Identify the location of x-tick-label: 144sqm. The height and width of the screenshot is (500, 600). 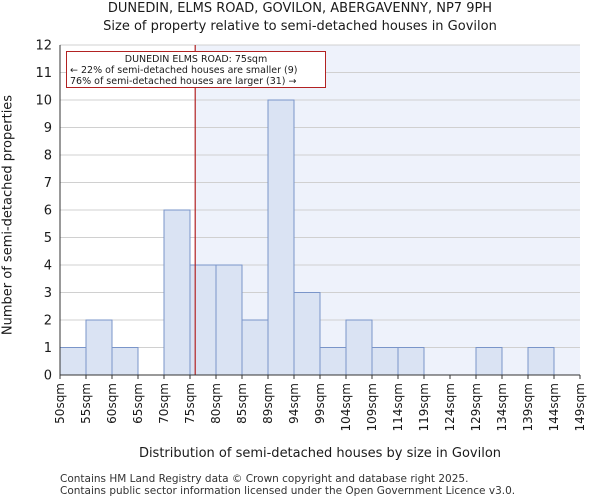
(554, 407).